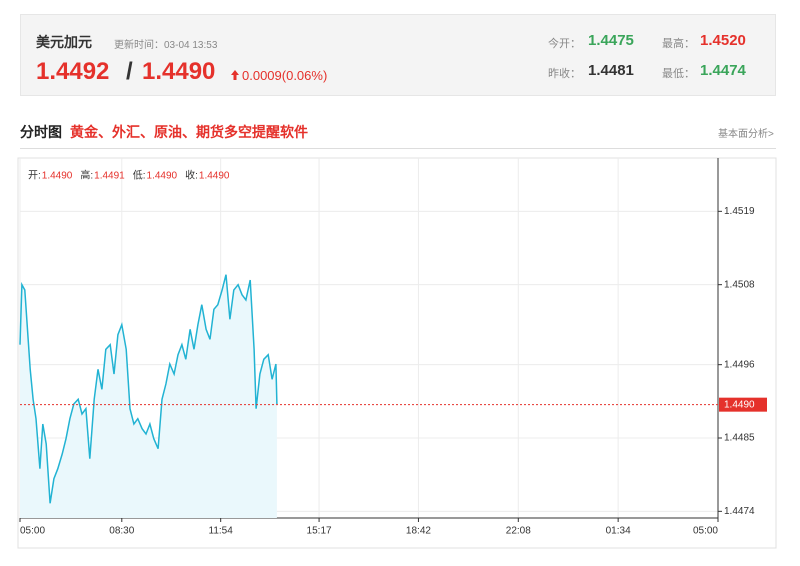 This screenshot has width=800, height=566. What do you see at coordinates (73, 71) in the screenshot?
I see `bid-price: 1.4492` at bounding box center [73, 71].